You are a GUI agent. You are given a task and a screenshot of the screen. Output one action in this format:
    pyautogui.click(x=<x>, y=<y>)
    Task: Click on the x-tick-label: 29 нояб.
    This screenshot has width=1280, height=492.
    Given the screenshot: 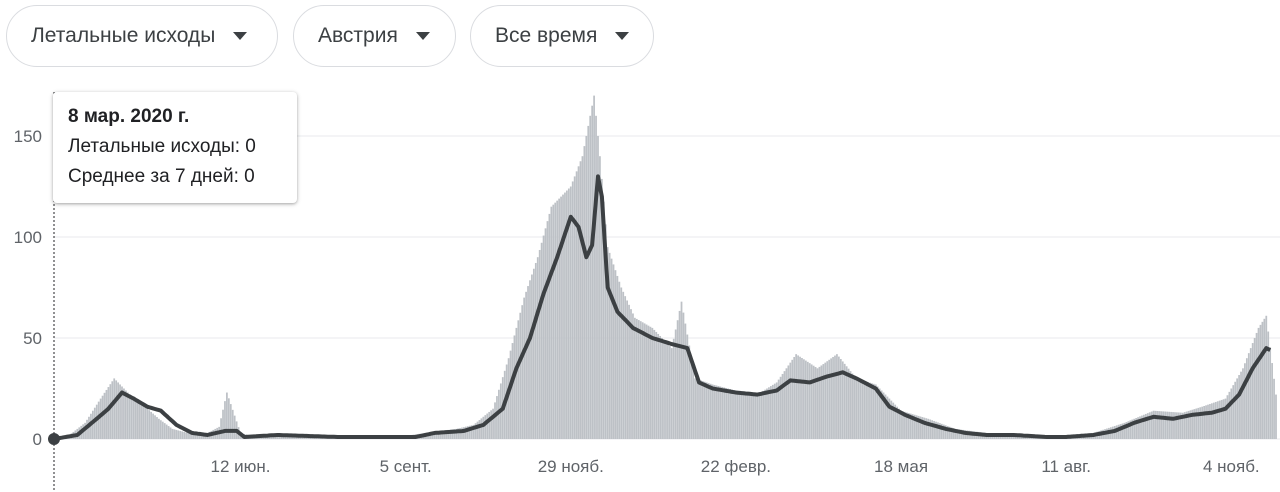 What is the action you would take?
    pyautogui.click(x=571, y=466)
    